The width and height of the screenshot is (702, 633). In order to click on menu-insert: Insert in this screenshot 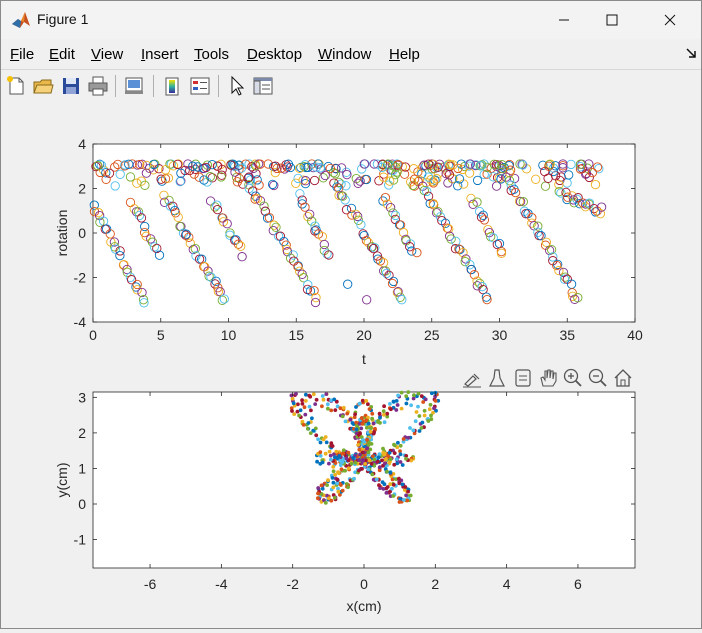, I will do `click(160, 54)`.